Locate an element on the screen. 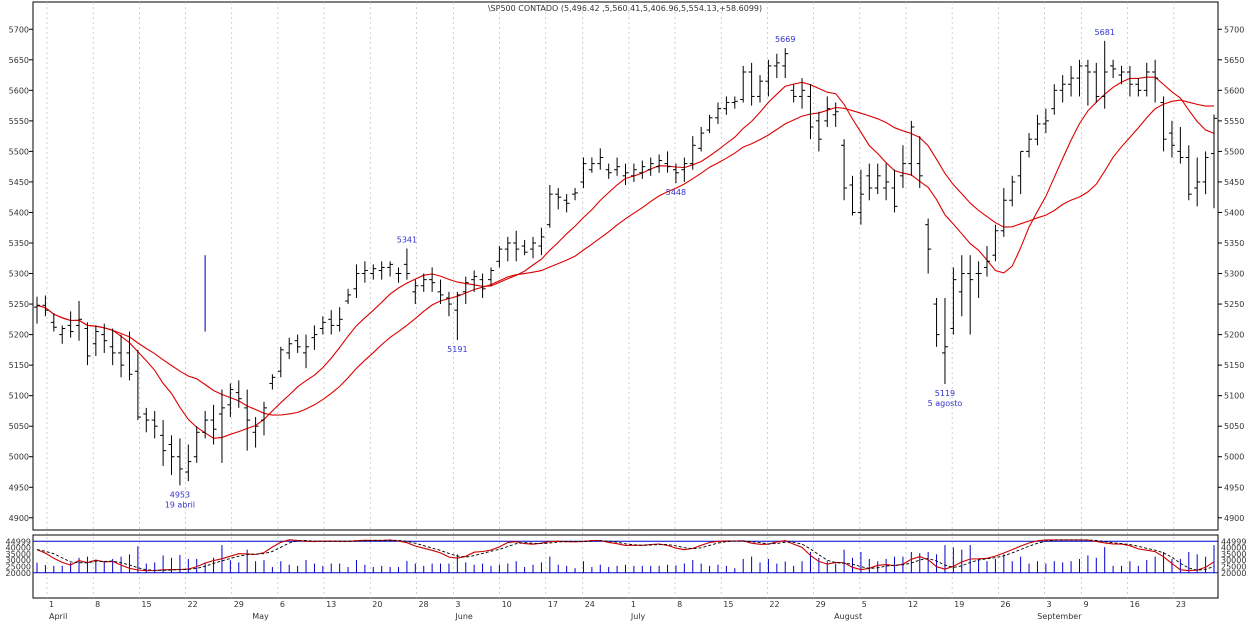  month-label: August is located at coordinates (848, 616).